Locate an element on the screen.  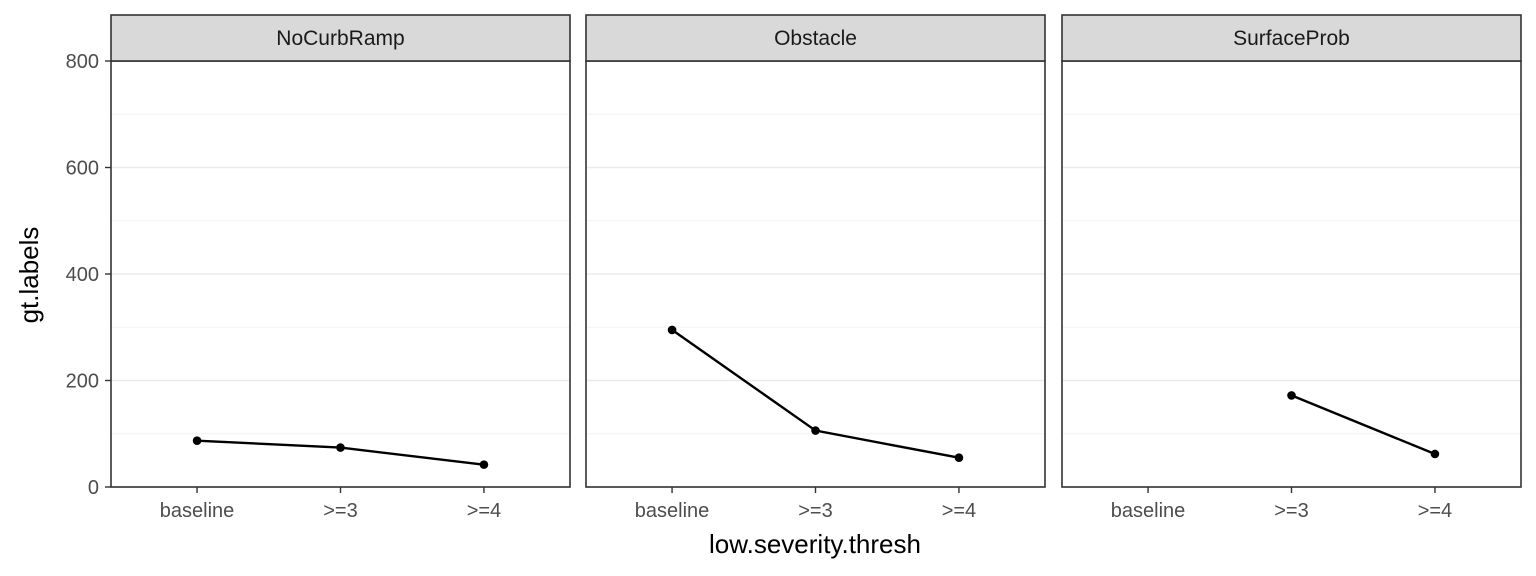
y-tick-label: 200 is located at coordinates (82, 382).